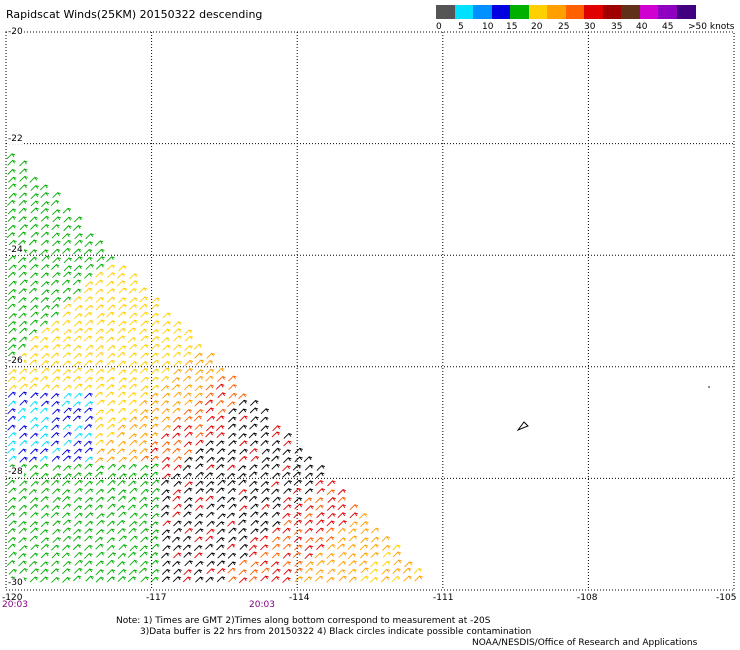 This screenshot has height=650, width=740. I want to click on time-label-2: 20:03, so click(262, 605).